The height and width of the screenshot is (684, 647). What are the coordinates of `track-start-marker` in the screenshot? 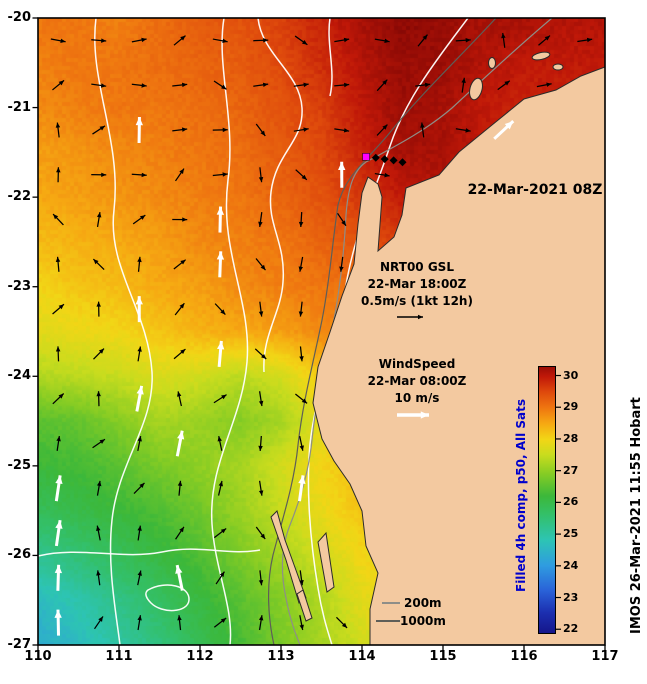 It's located at (366, 157).